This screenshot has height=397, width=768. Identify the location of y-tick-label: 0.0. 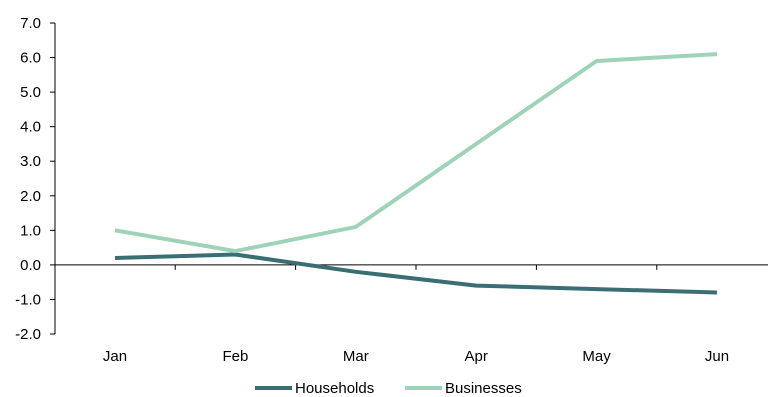
(30, 265).